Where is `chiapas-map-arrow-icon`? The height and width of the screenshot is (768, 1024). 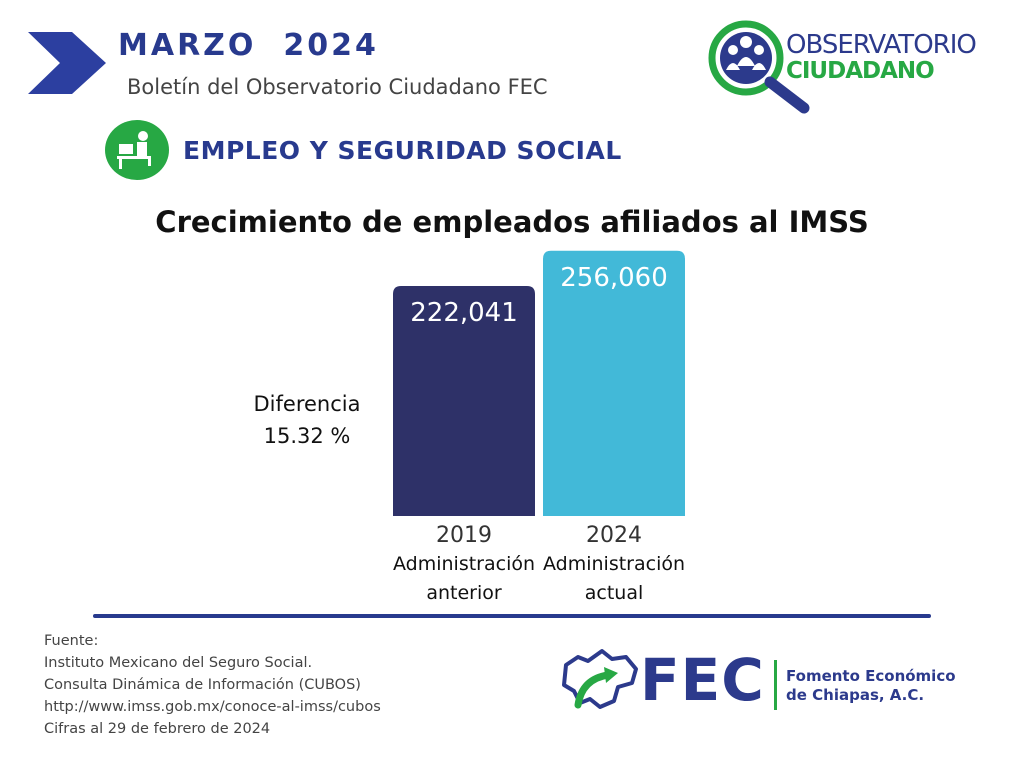 chiapas-map-arrow-icon is located at coordinates (600, 679).